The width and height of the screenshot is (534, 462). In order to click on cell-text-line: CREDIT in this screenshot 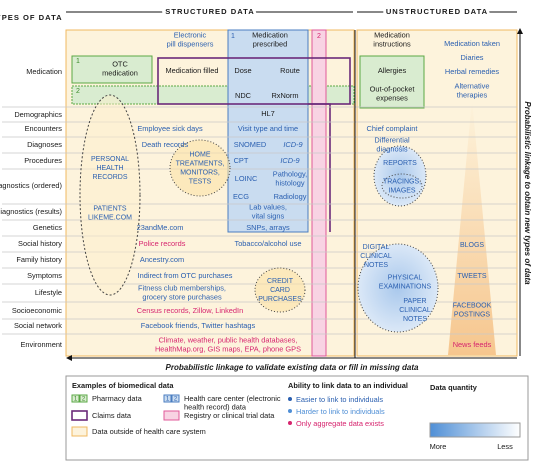, I will do `click(280, 281)`.